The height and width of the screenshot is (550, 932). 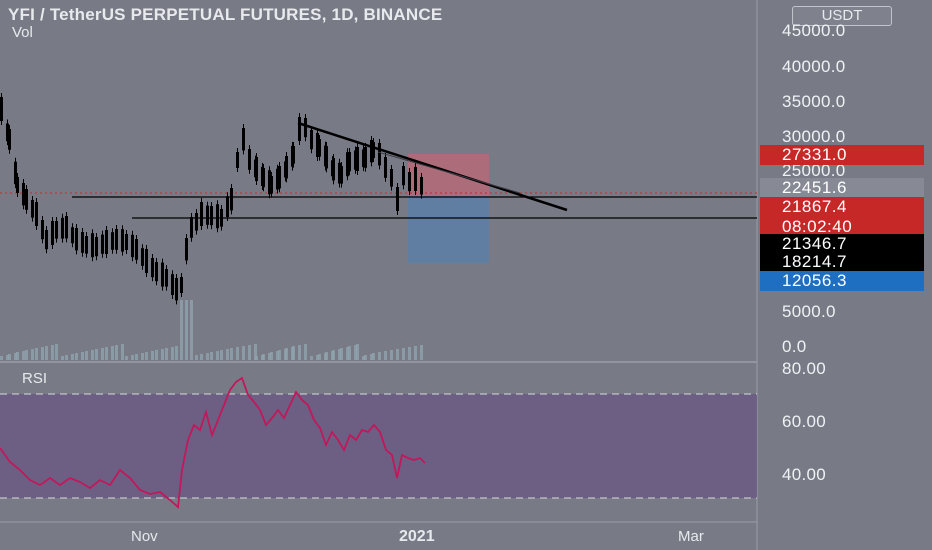 What do you see at coordinates (814, 66) in the screenshot?
I see `price-tick: 40000.0` at bounding box center [814, 66].